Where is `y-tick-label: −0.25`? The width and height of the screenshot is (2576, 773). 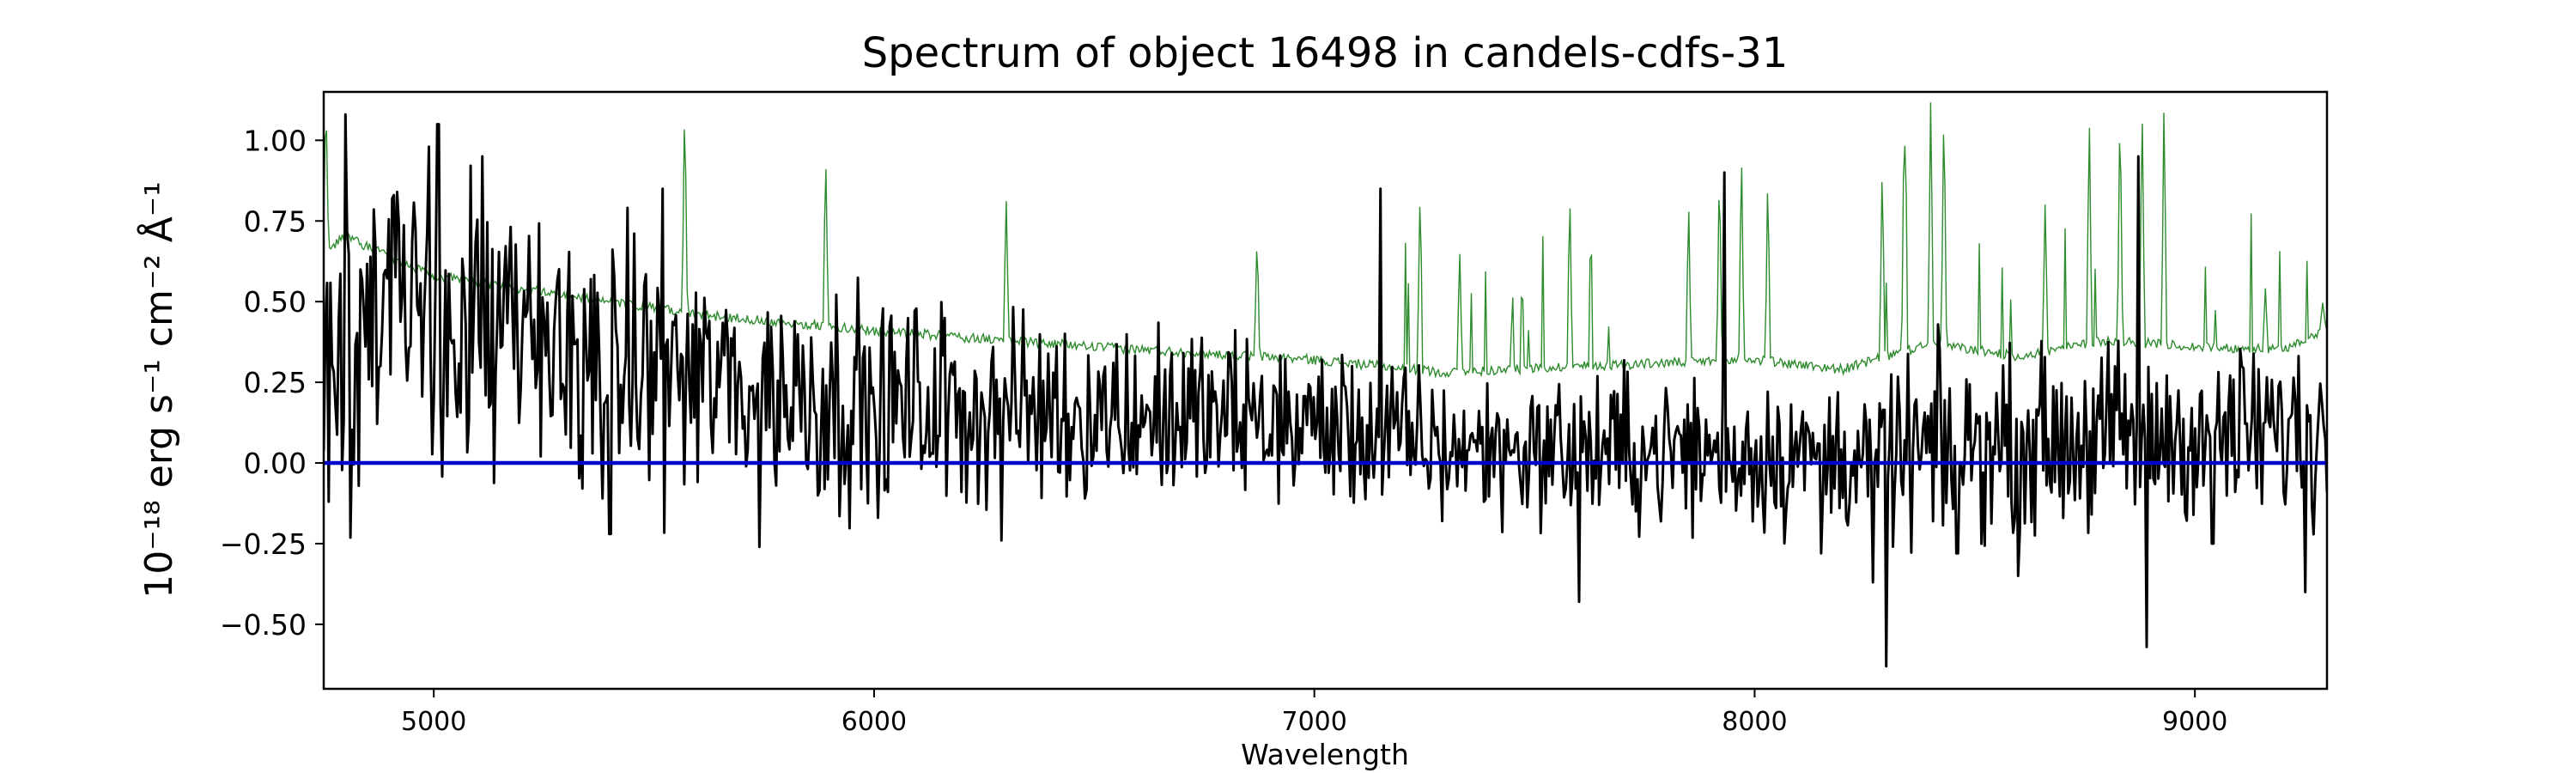
y-tick-label: −0.25 is located at coordinates (263, 544).